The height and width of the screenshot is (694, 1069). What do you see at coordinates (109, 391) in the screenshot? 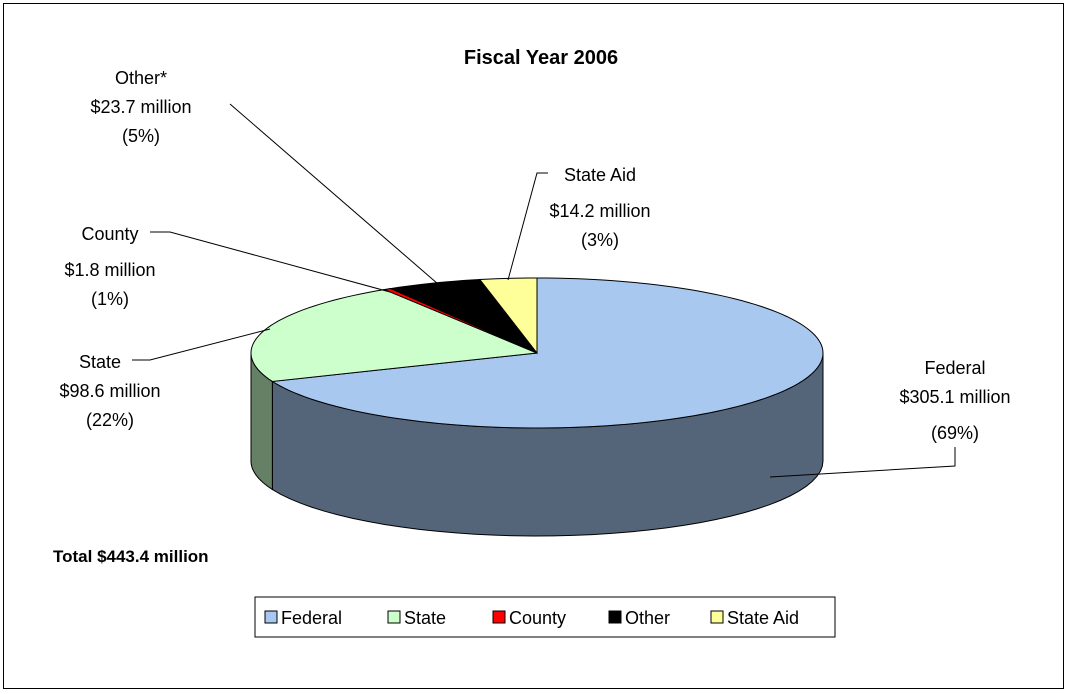
I see `state-label-value: $98.6 million` at bounding box center [109, 391].